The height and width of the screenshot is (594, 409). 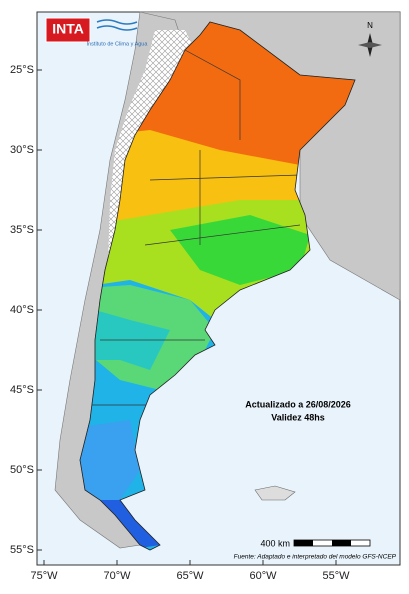 I want to click on scale-bar, so click(x=332, y=543).